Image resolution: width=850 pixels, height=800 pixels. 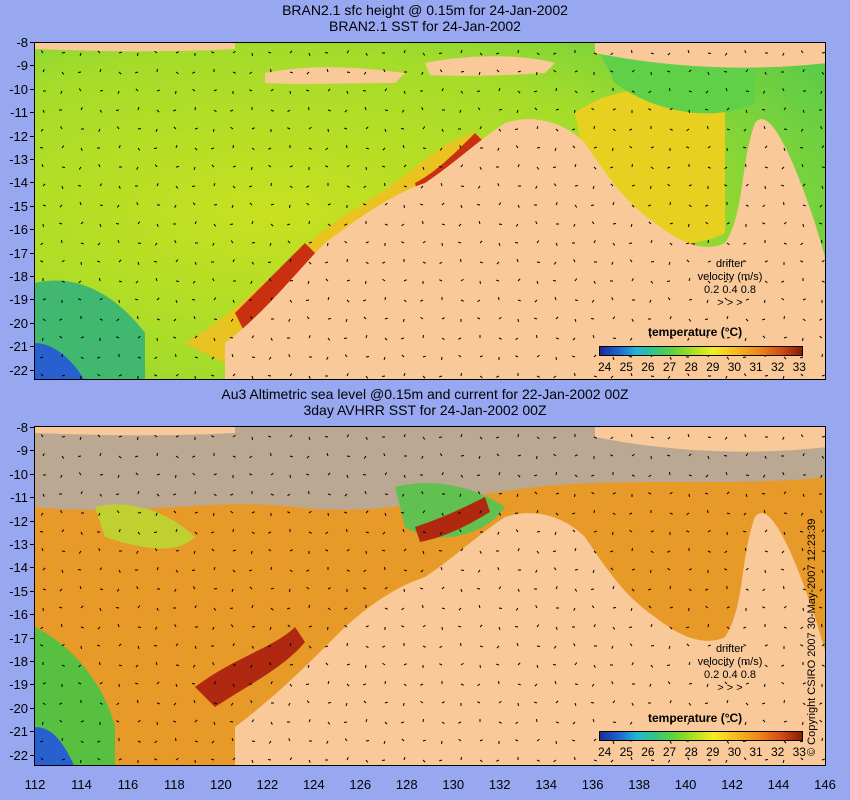 I want to click on hot-coast-rim-bottom, so click(x=250, y=667).